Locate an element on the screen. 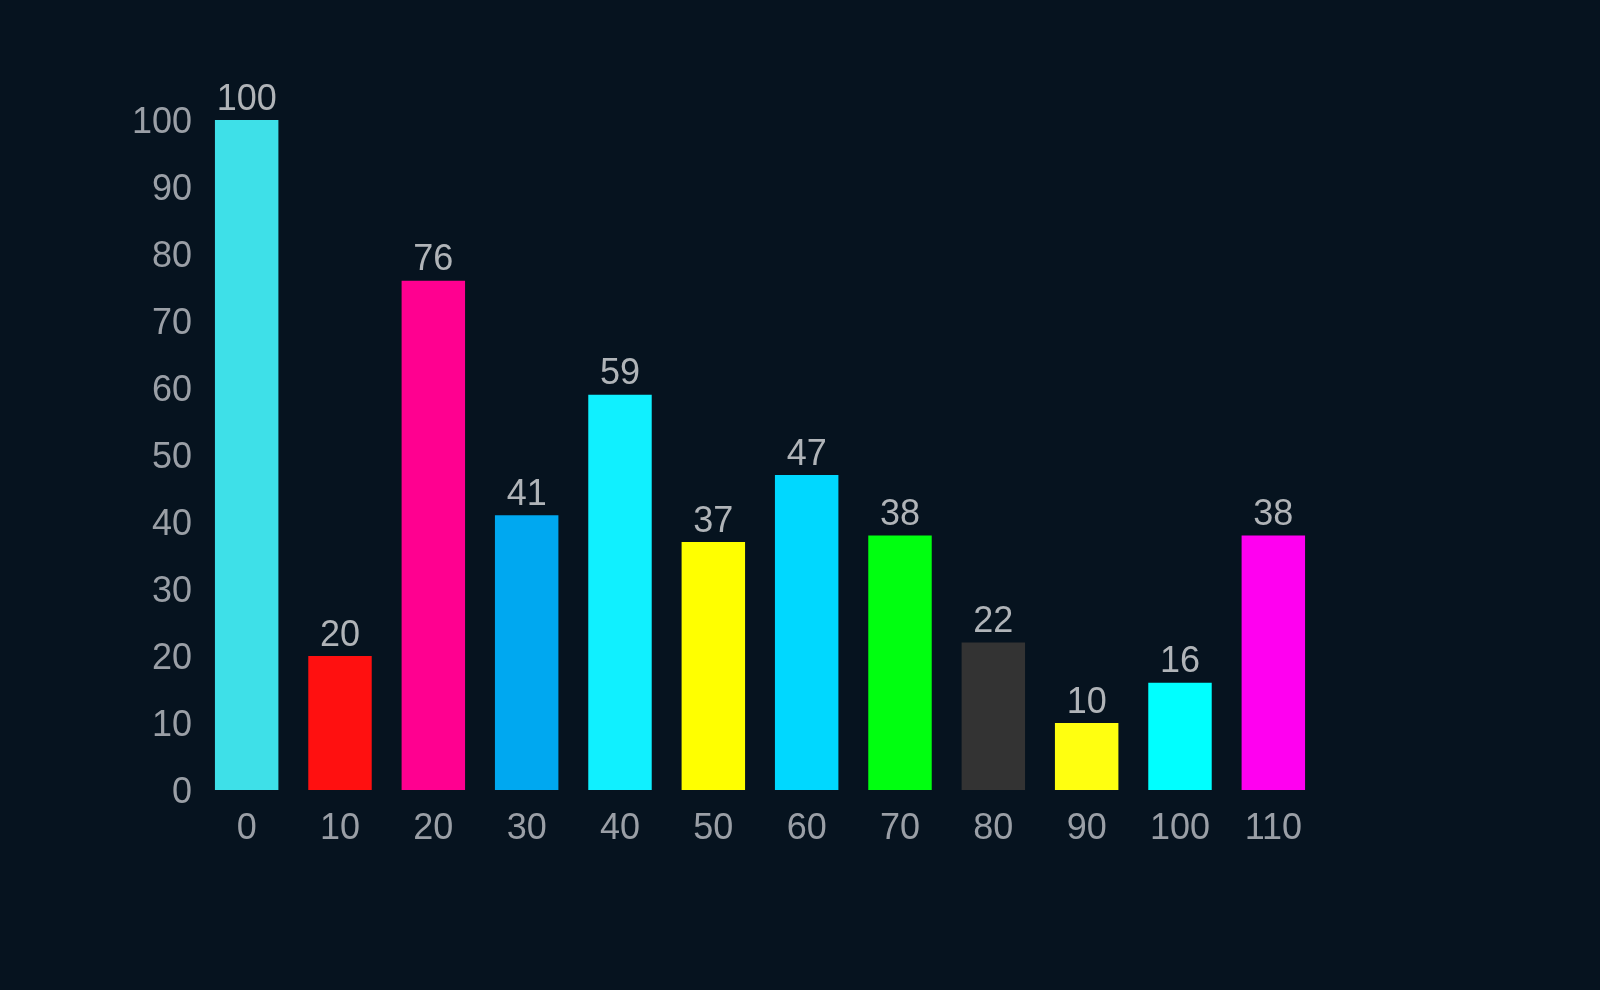 Image resolution: width=1600 pixels, height=990 pixels. y-tick-label: 90 is located at coordinates (171, 187).